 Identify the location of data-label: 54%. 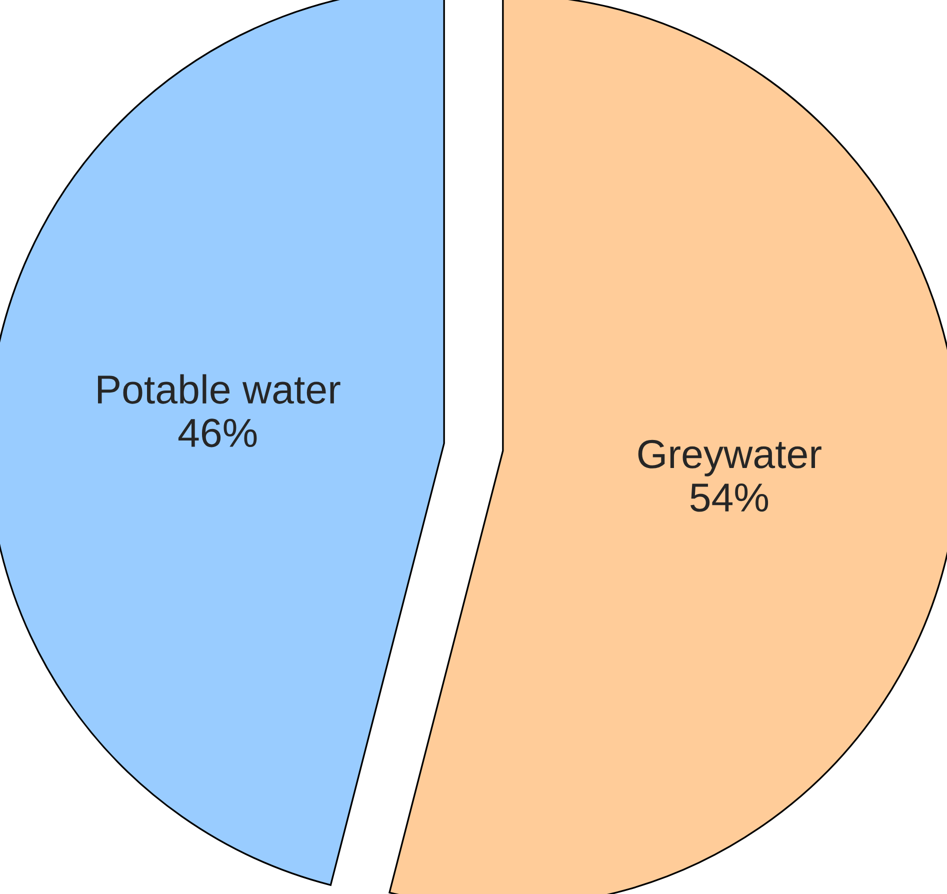
(729, 497).